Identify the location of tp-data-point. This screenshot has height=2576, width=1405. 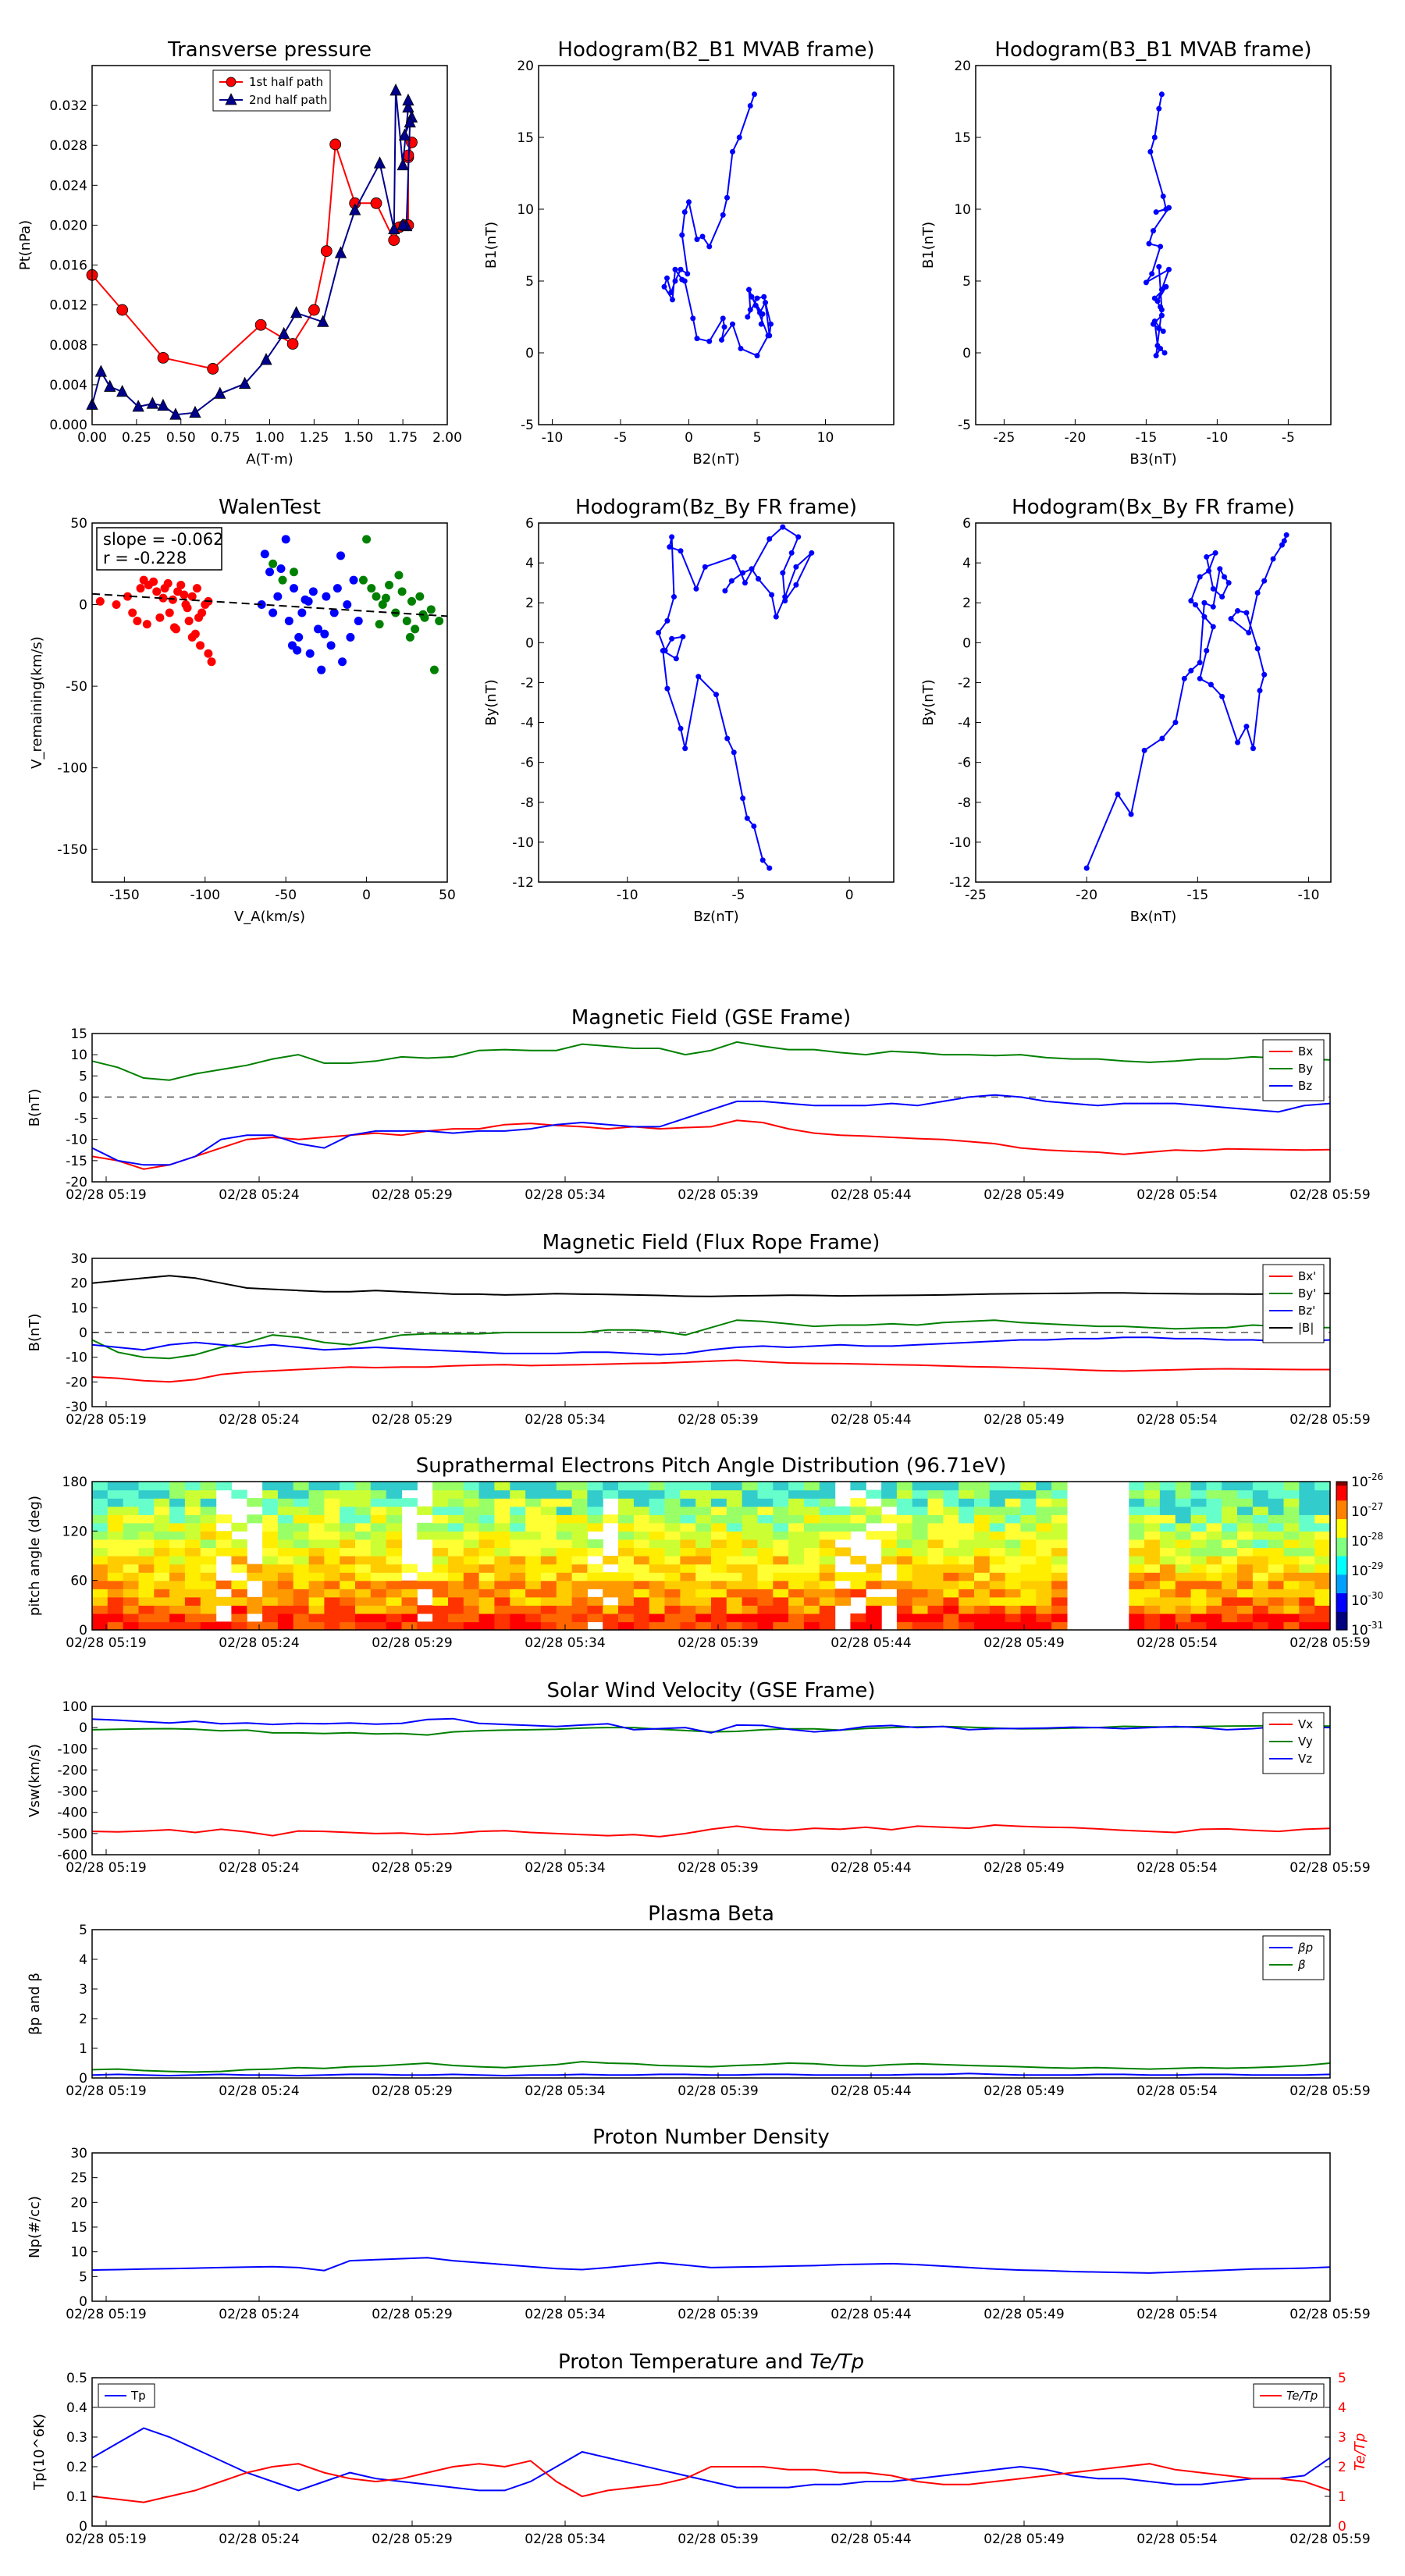
(314, 310).